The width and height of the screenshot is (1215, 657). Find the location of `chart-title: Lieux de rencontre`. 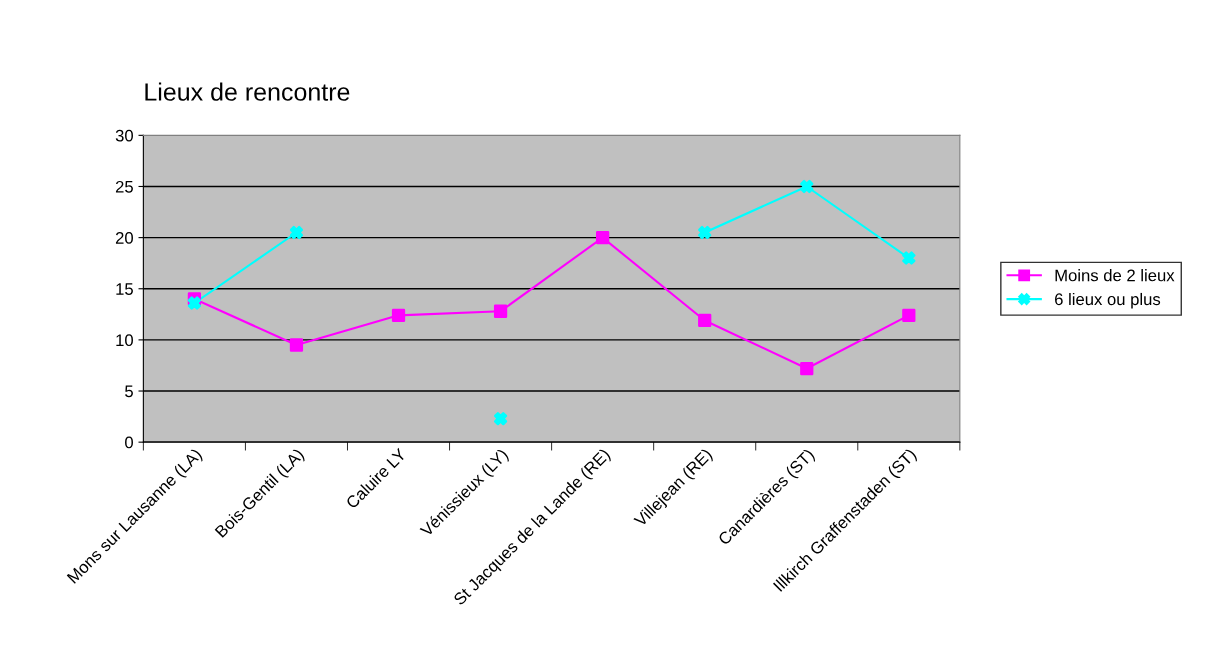

chart-title: Lieux de rencontre is located at coordinates (247, 91).